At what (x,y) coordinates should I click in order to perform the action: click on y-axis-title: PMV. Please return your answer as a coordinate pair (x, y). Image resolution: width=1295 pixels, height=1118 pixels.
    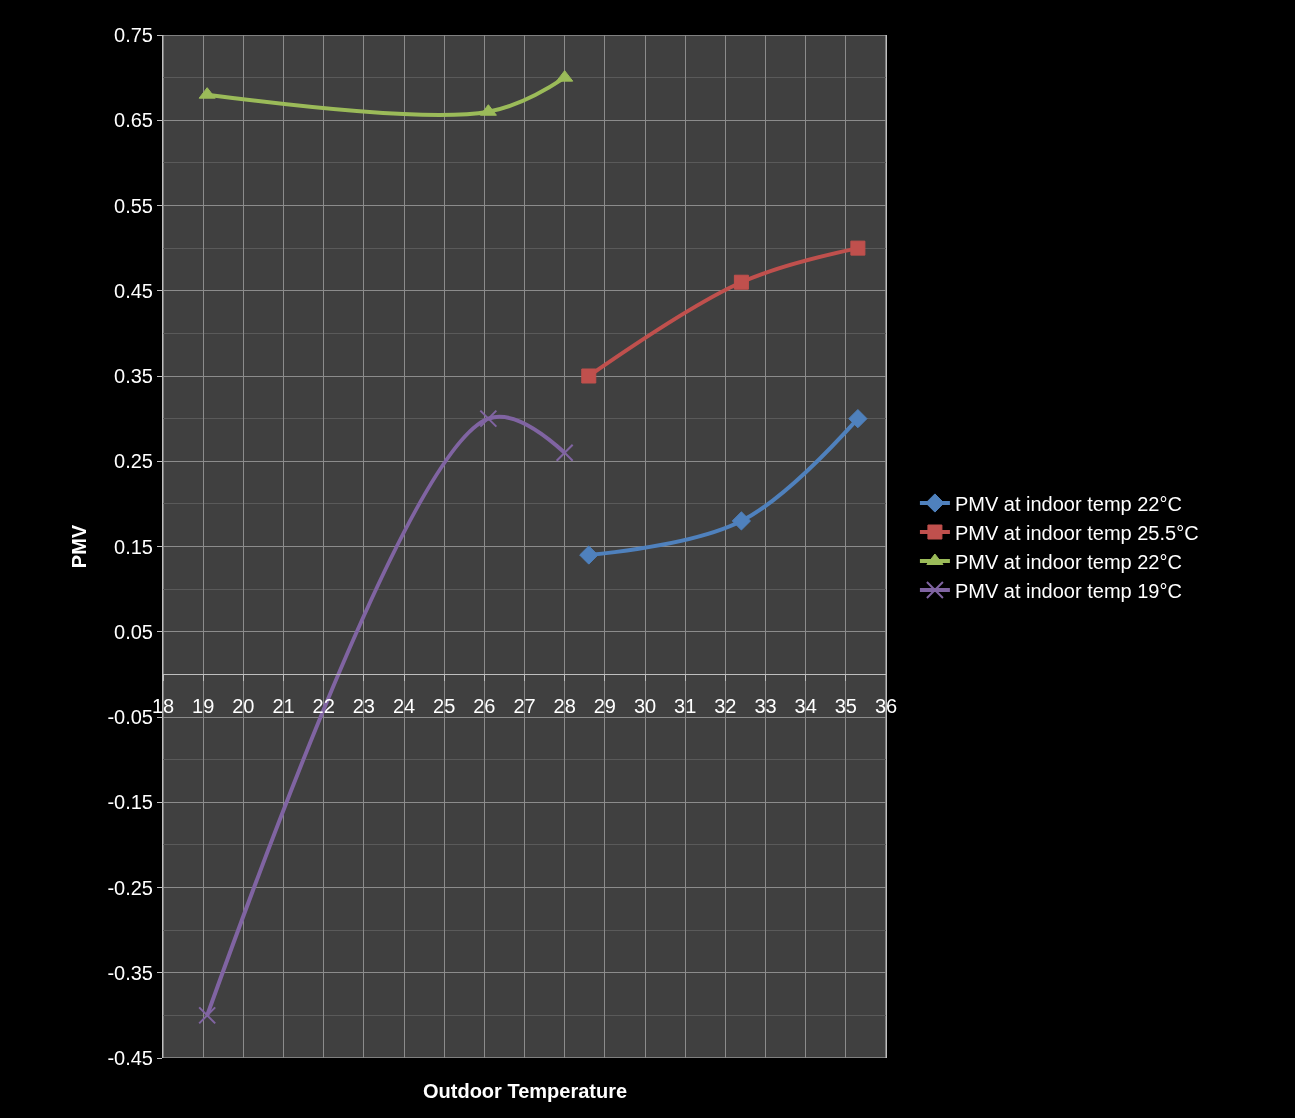
    Looking at the image, I should click on (78, 546).